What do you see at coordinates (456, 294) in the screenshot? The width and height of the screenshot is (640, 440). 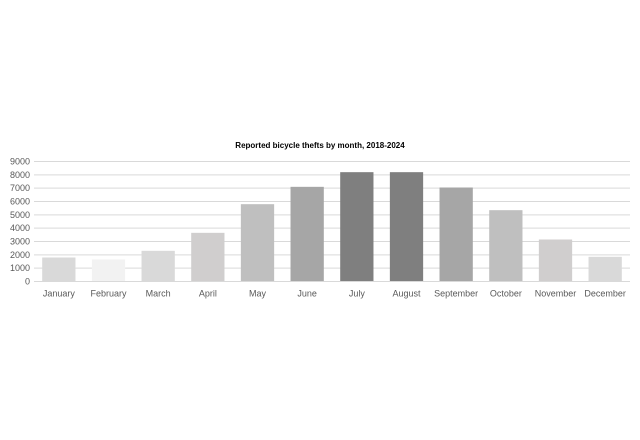 I see `x-tick-label: September` at bounding box center [456, 294].